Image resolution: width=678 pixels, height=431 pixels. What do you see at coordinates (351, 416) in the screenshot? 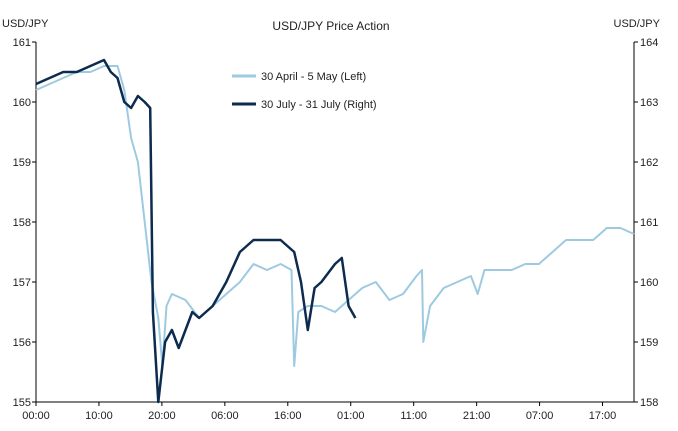
I see `x-tick-label: 01:00` at bounding box center [351, 416].